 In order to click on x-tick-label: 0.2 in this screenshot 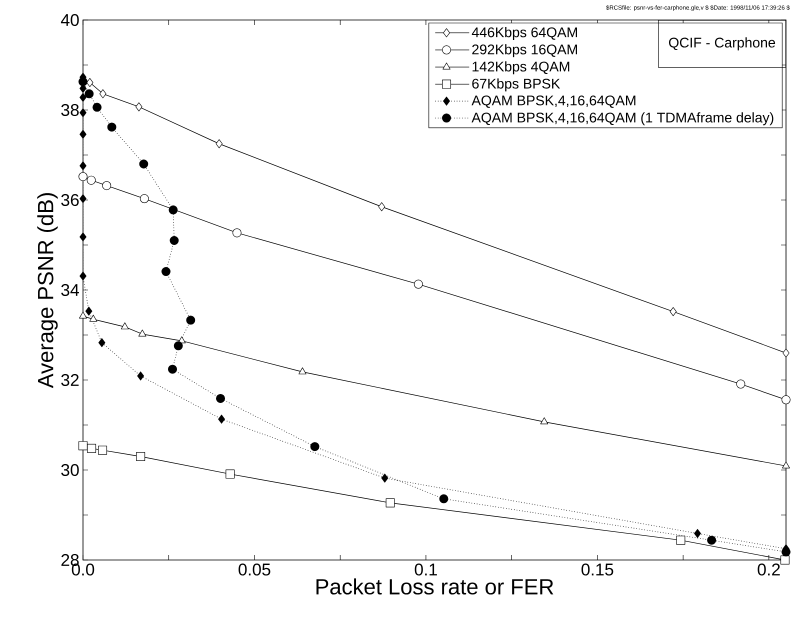, I will do `click(769, 570)`.